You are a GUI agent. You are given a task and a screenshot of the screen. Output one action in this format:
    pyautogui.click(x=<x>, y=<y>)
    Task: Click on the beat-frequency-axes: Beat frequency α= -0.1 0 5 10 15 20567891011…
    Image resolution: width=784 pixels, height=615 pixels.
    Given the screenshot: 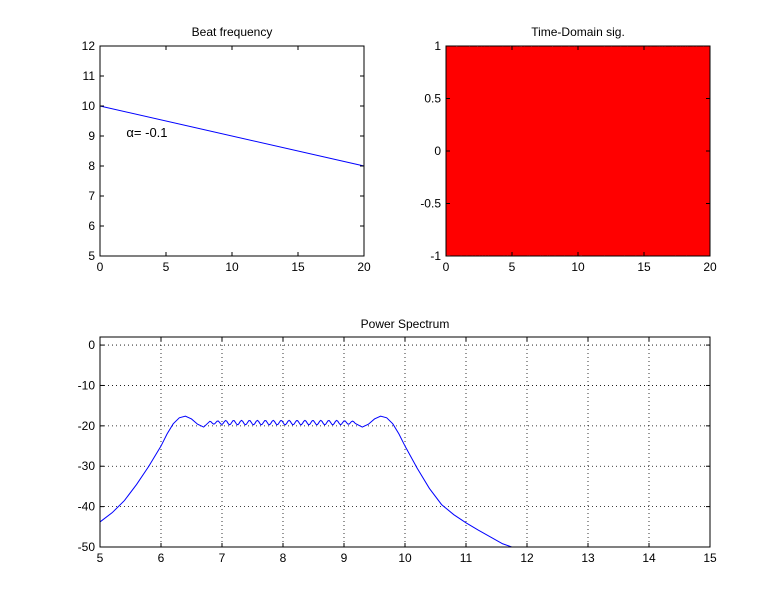 What is the action you would take?
    pyautogui.click(x=226, y=149)
    